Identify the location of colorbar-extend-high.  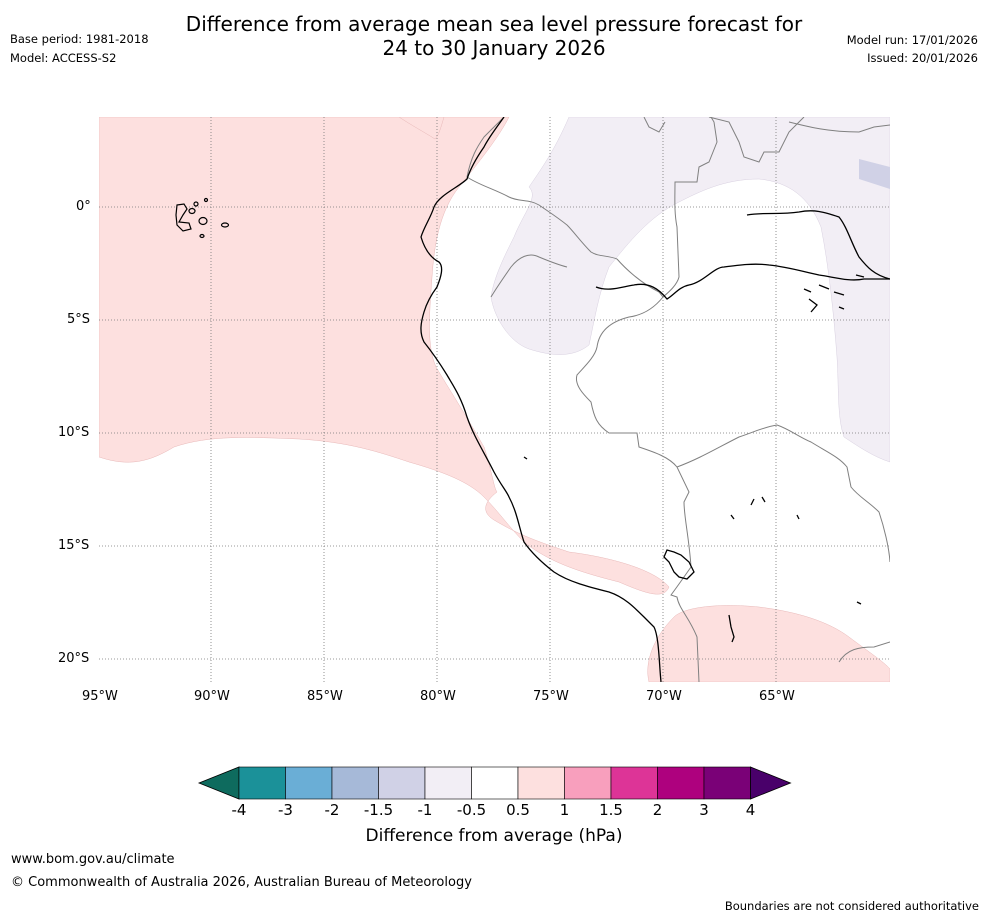
(771, 783).